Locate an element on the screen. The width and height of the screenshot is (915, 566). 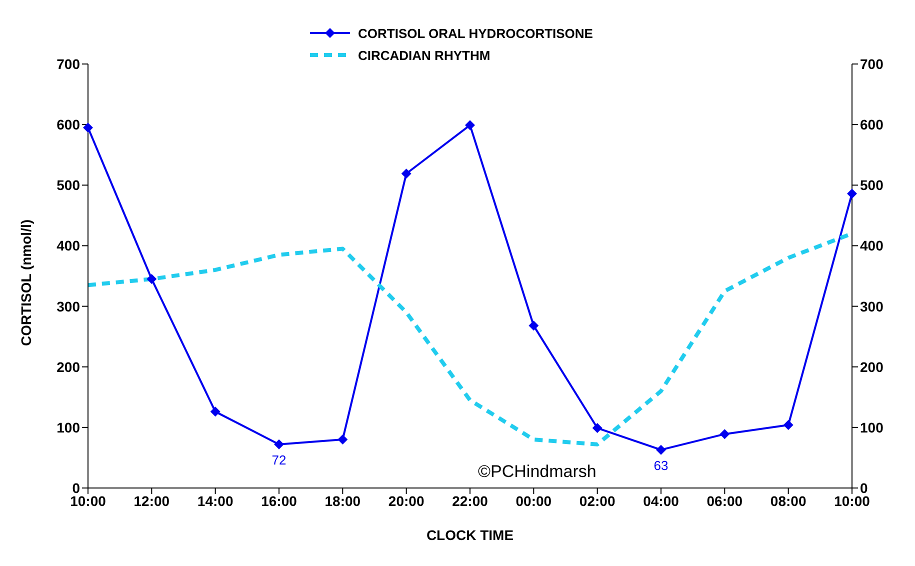
y-tick-label: 400 is located at coordinates (68, 246).